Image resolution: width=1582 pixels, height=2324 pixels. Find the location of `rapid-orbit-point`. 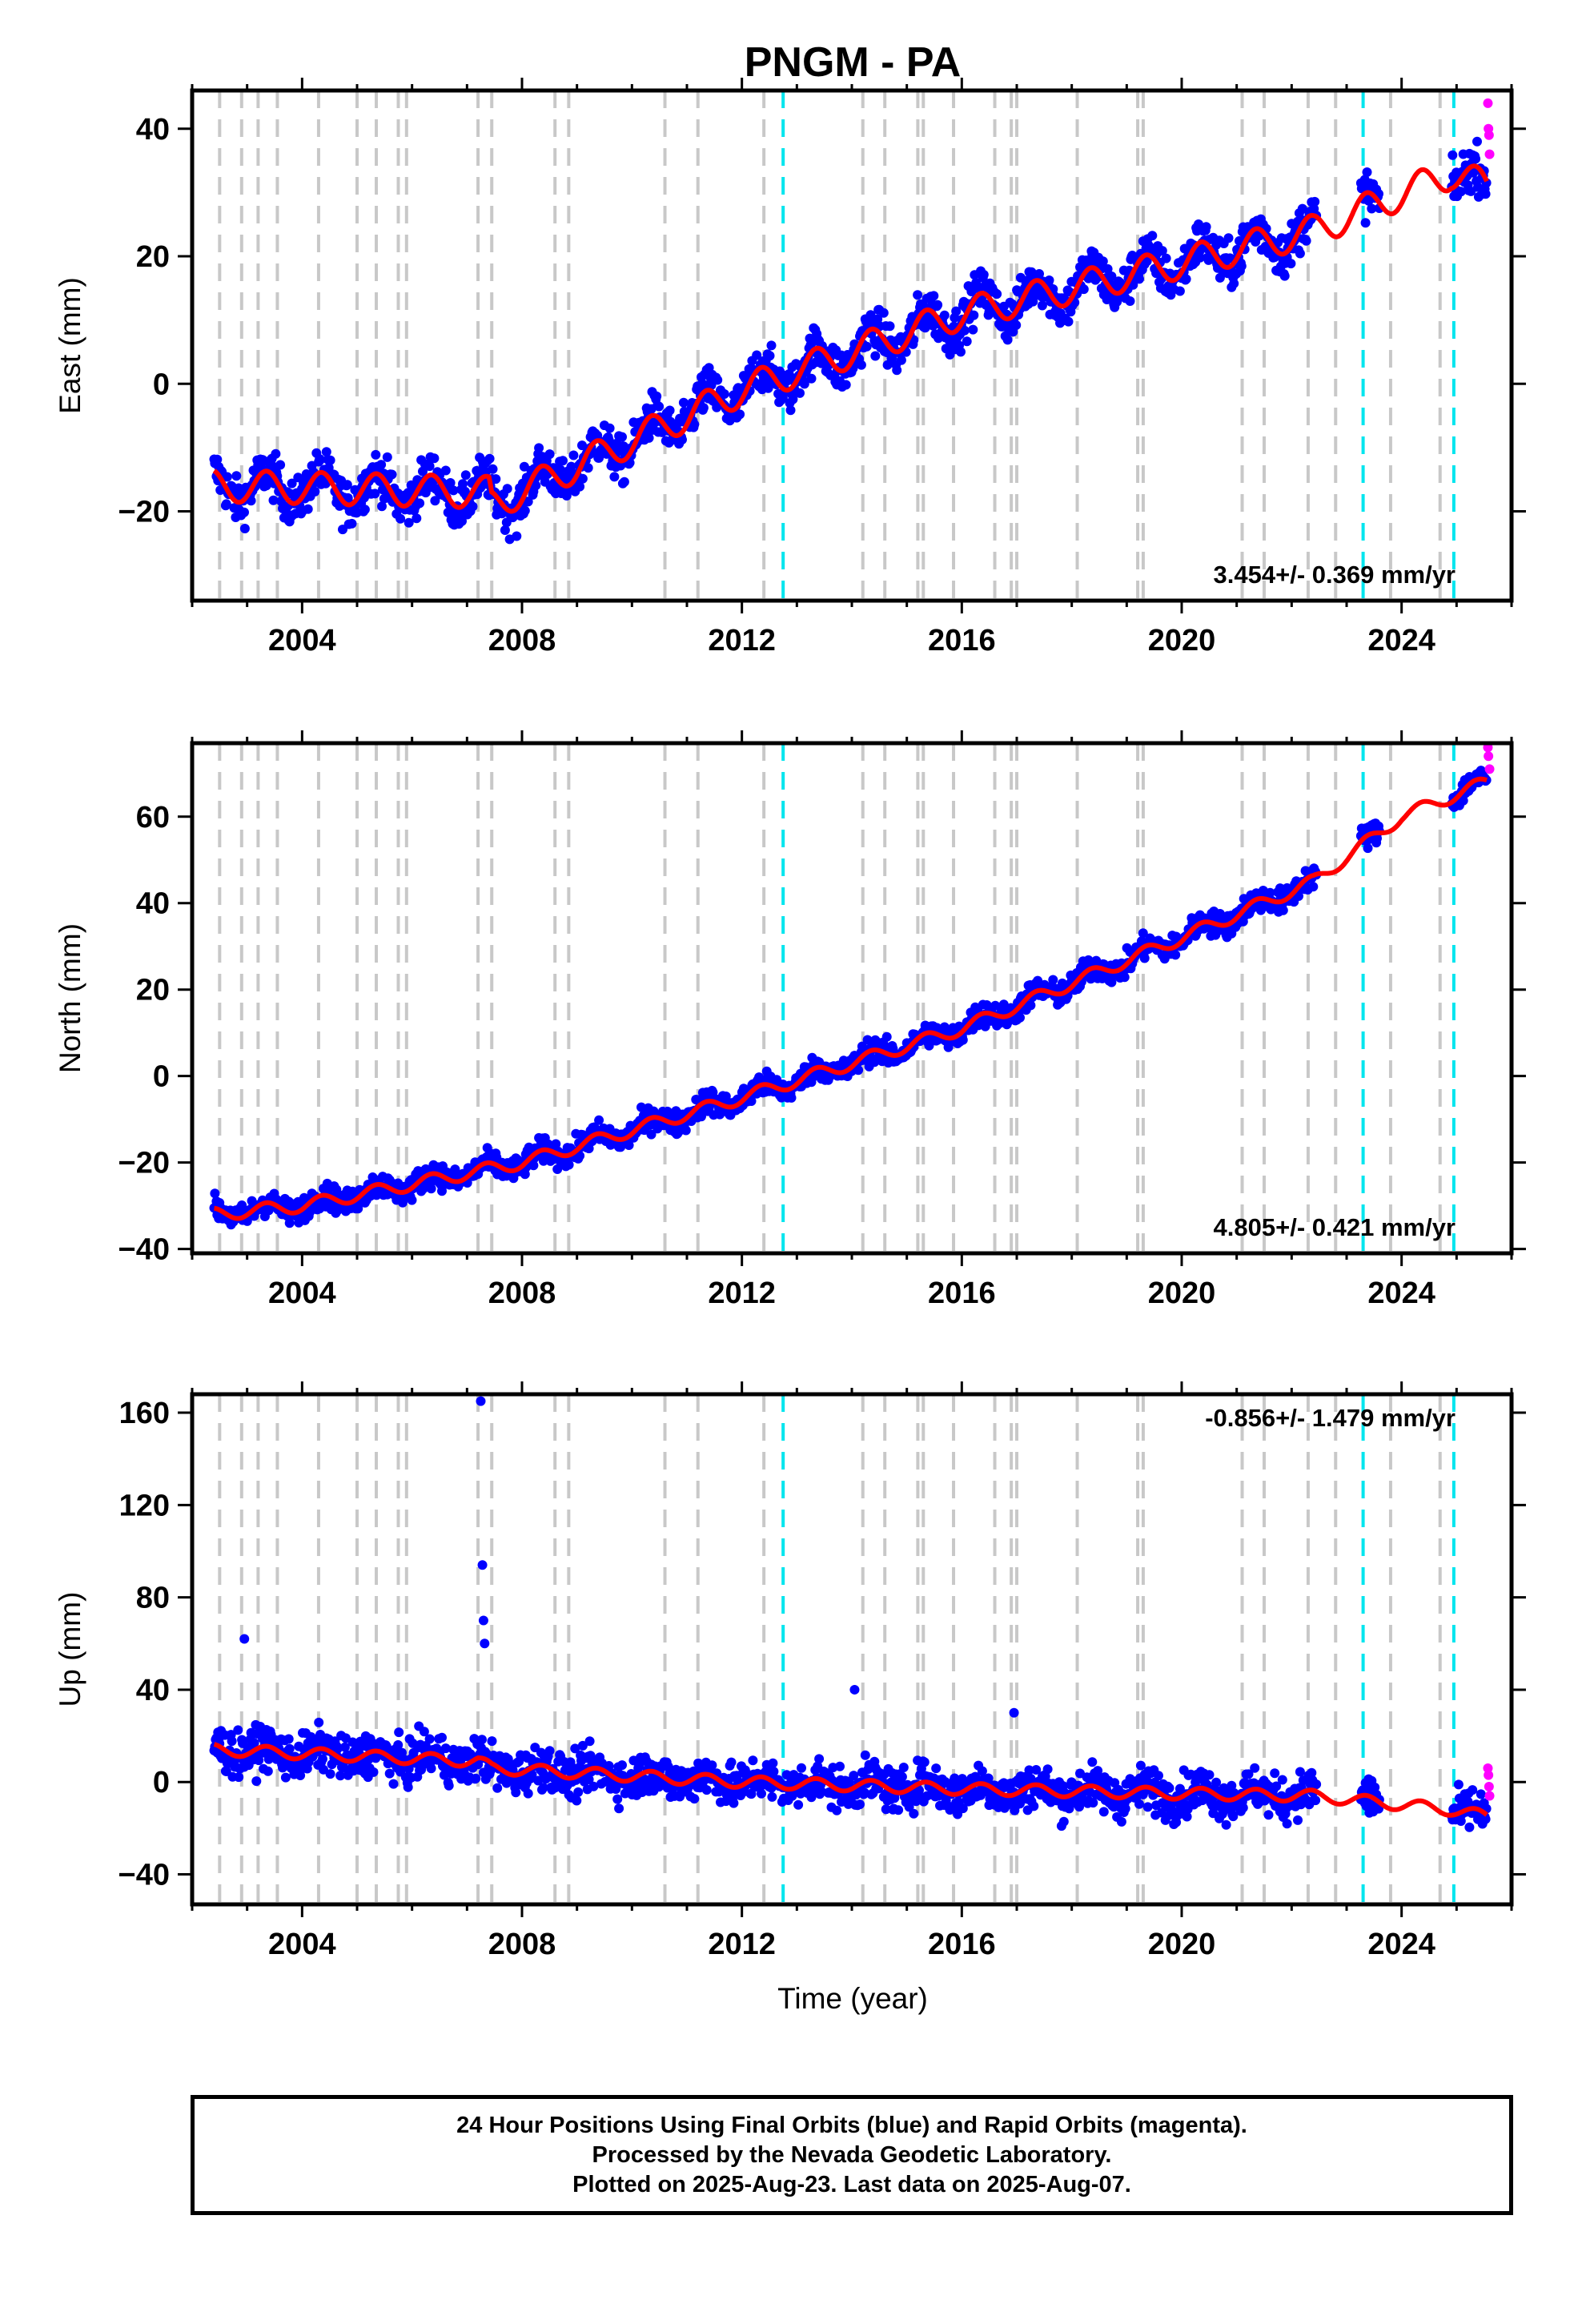

rapid-orbit-point is located at coordinates (1489, 135).